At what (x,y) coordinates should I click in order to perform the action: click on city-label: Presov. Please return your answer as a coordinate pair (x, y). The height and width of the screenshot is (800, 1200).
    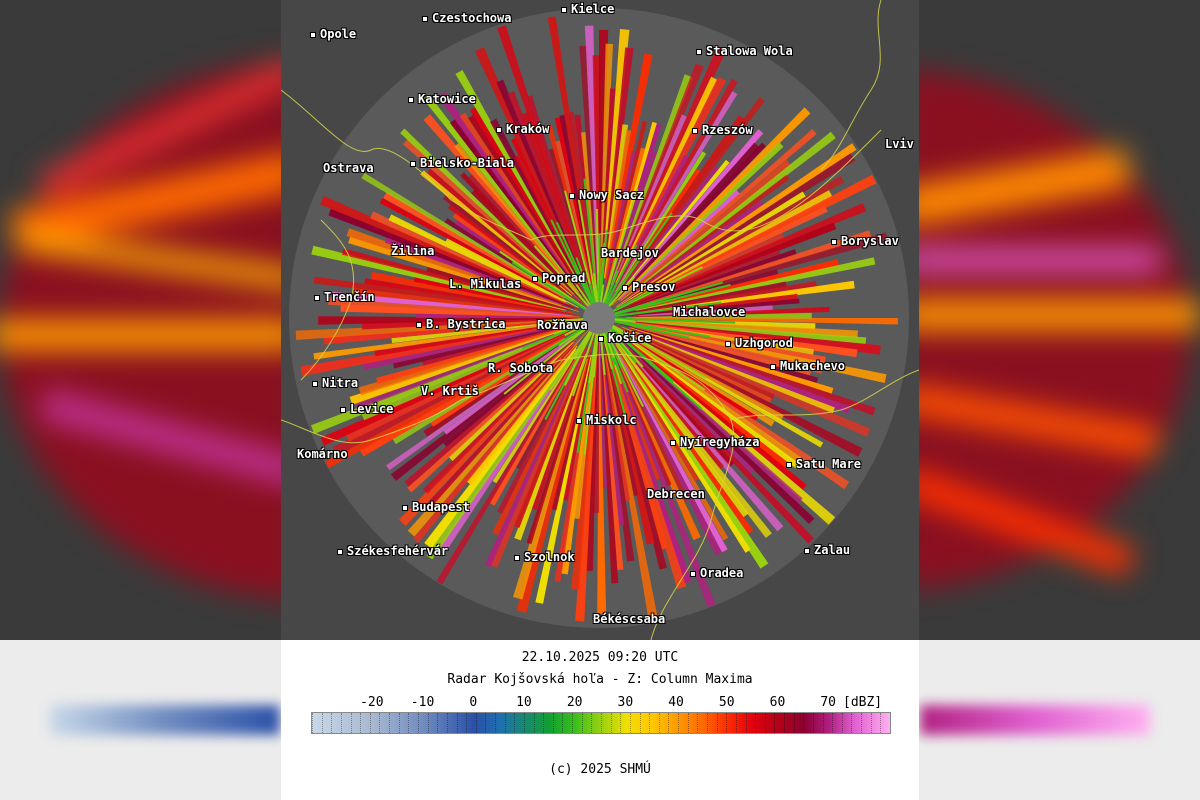
    Looking at the image, I should click on (649, 287).